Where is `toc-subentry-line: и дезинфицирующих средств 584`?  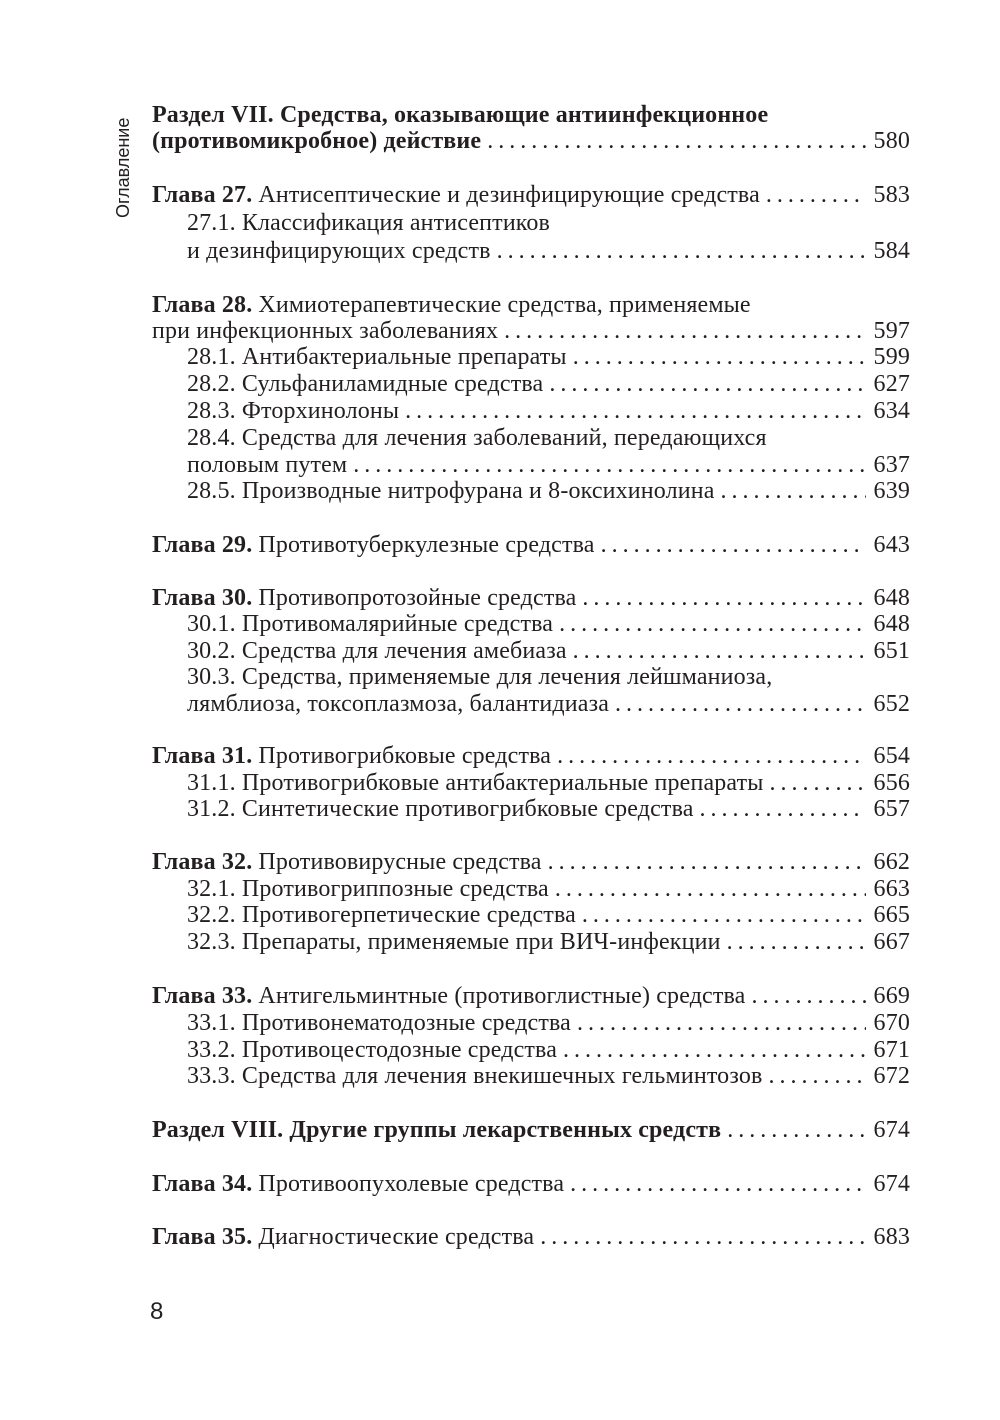
toc-subentry-line: и дезинфицирующих средств 584 is located at coordinates (548, 251).